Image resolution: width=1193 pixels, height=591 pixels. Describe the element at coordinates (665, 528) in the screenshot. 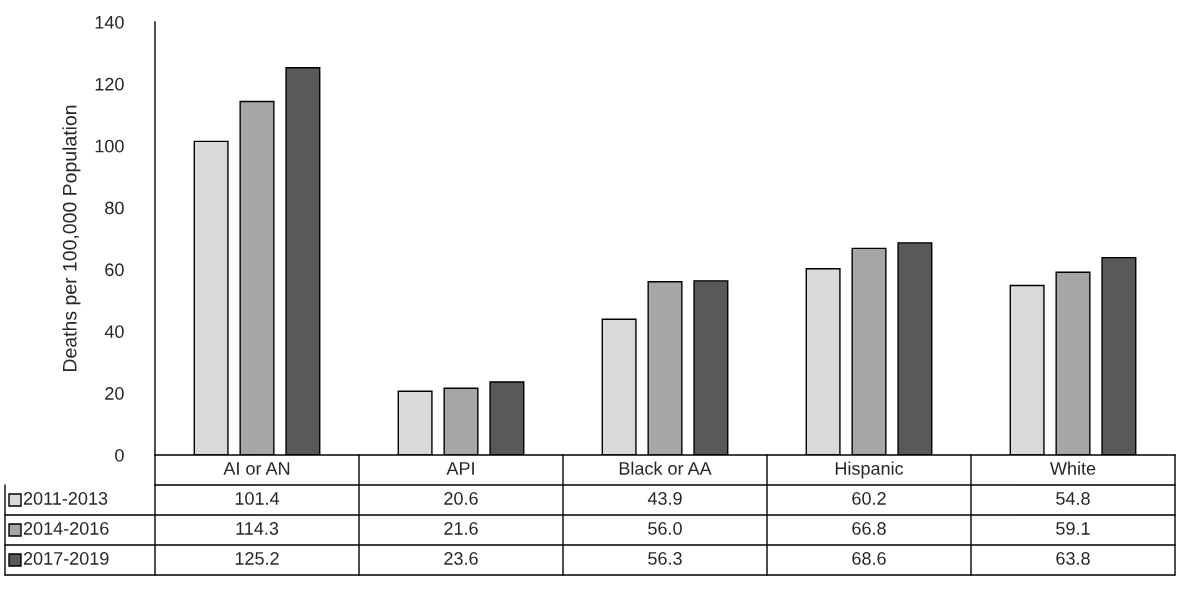

I see `data-label: 56.0` at that location.